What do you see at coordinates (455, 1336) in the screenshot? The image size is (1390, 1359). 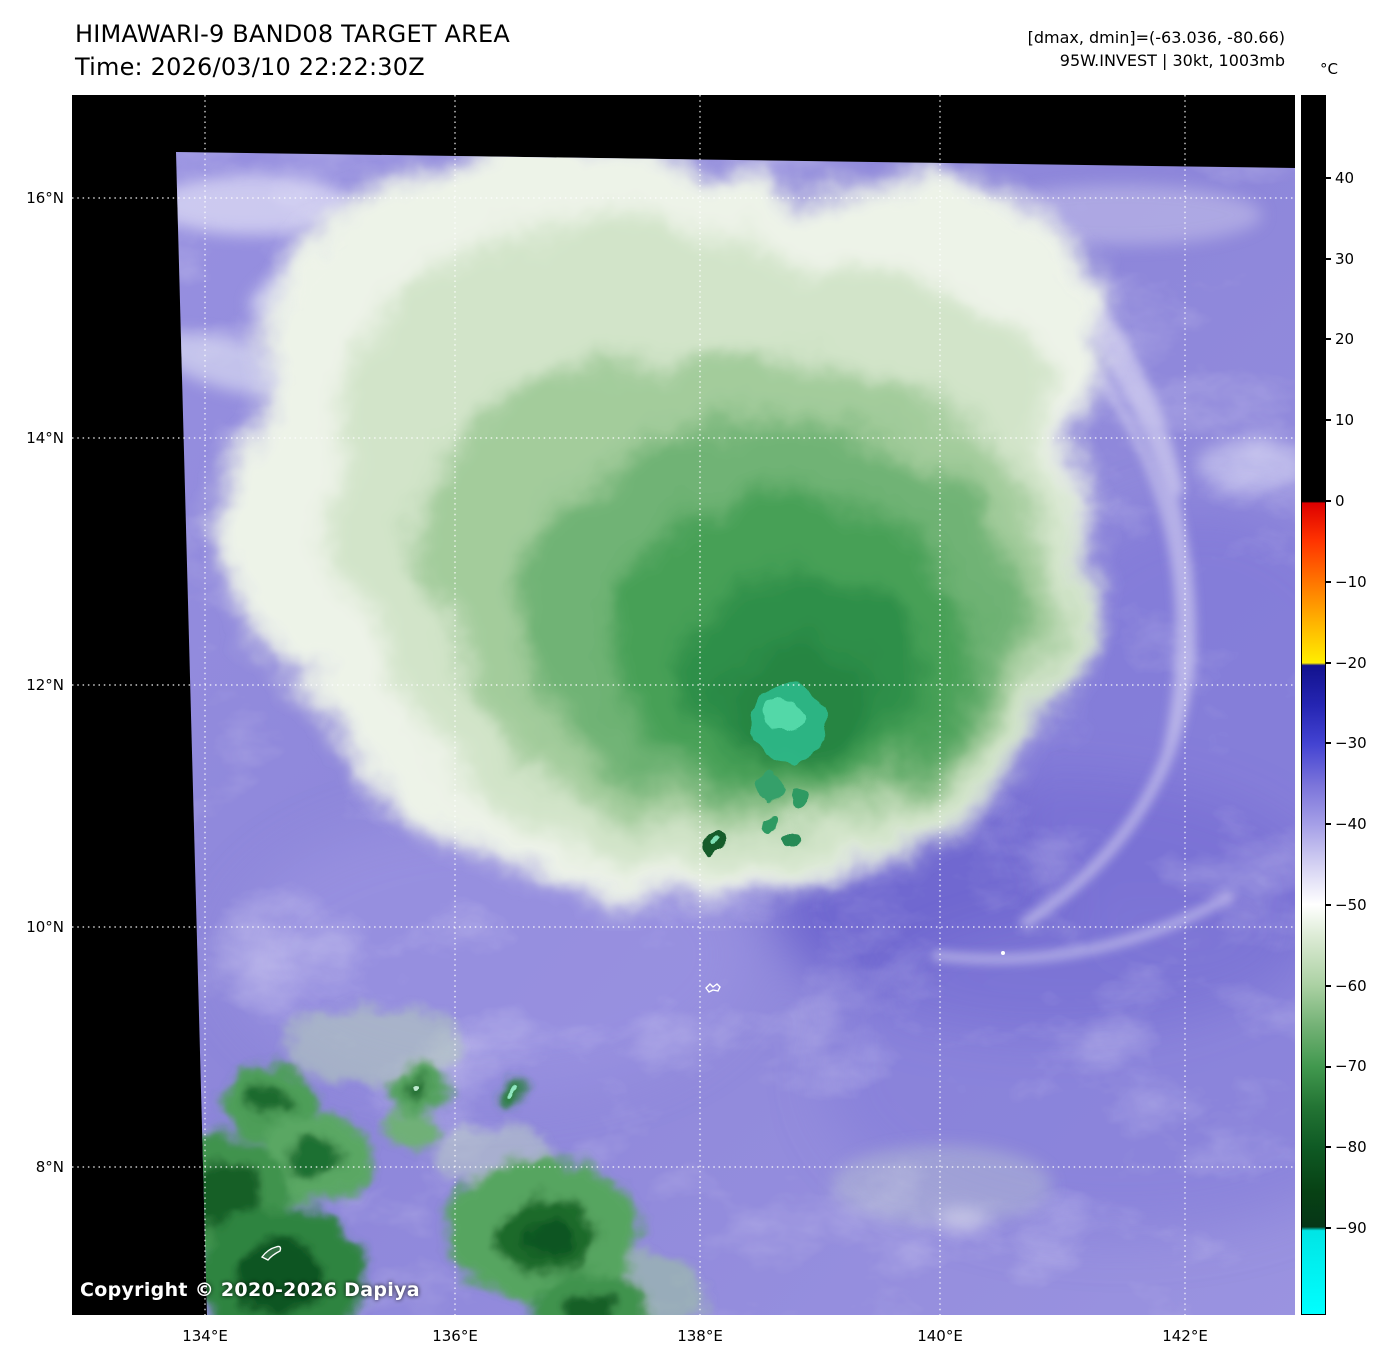 I see `lon-tick-label: 136°E` at bounding box center [455, 1336].